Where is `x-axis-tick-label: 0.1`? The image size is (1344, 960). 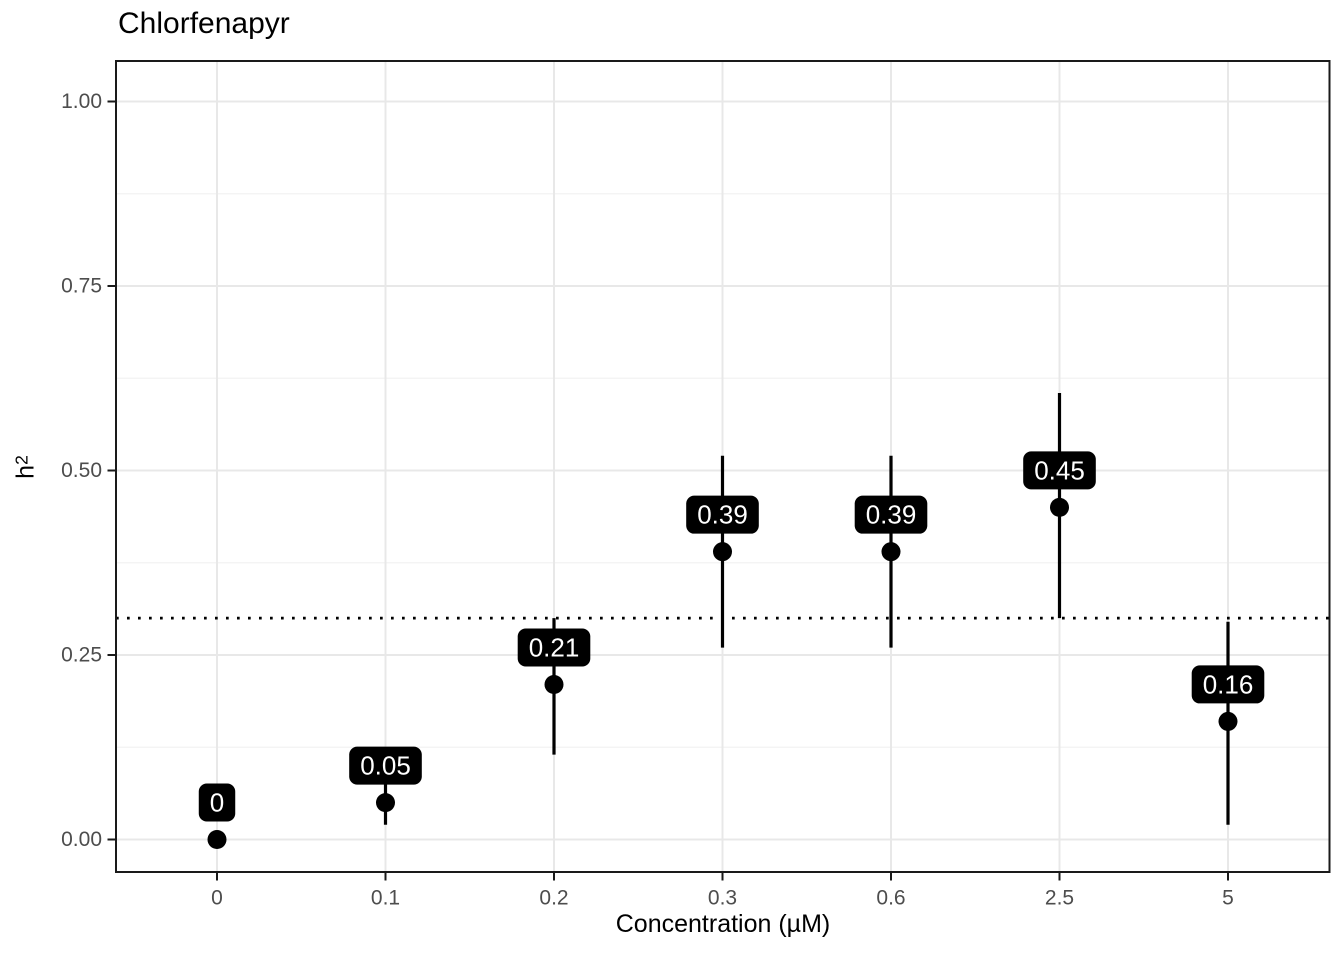 x-axis-tick-label: 0.1 is located at coordinates (385, 898).